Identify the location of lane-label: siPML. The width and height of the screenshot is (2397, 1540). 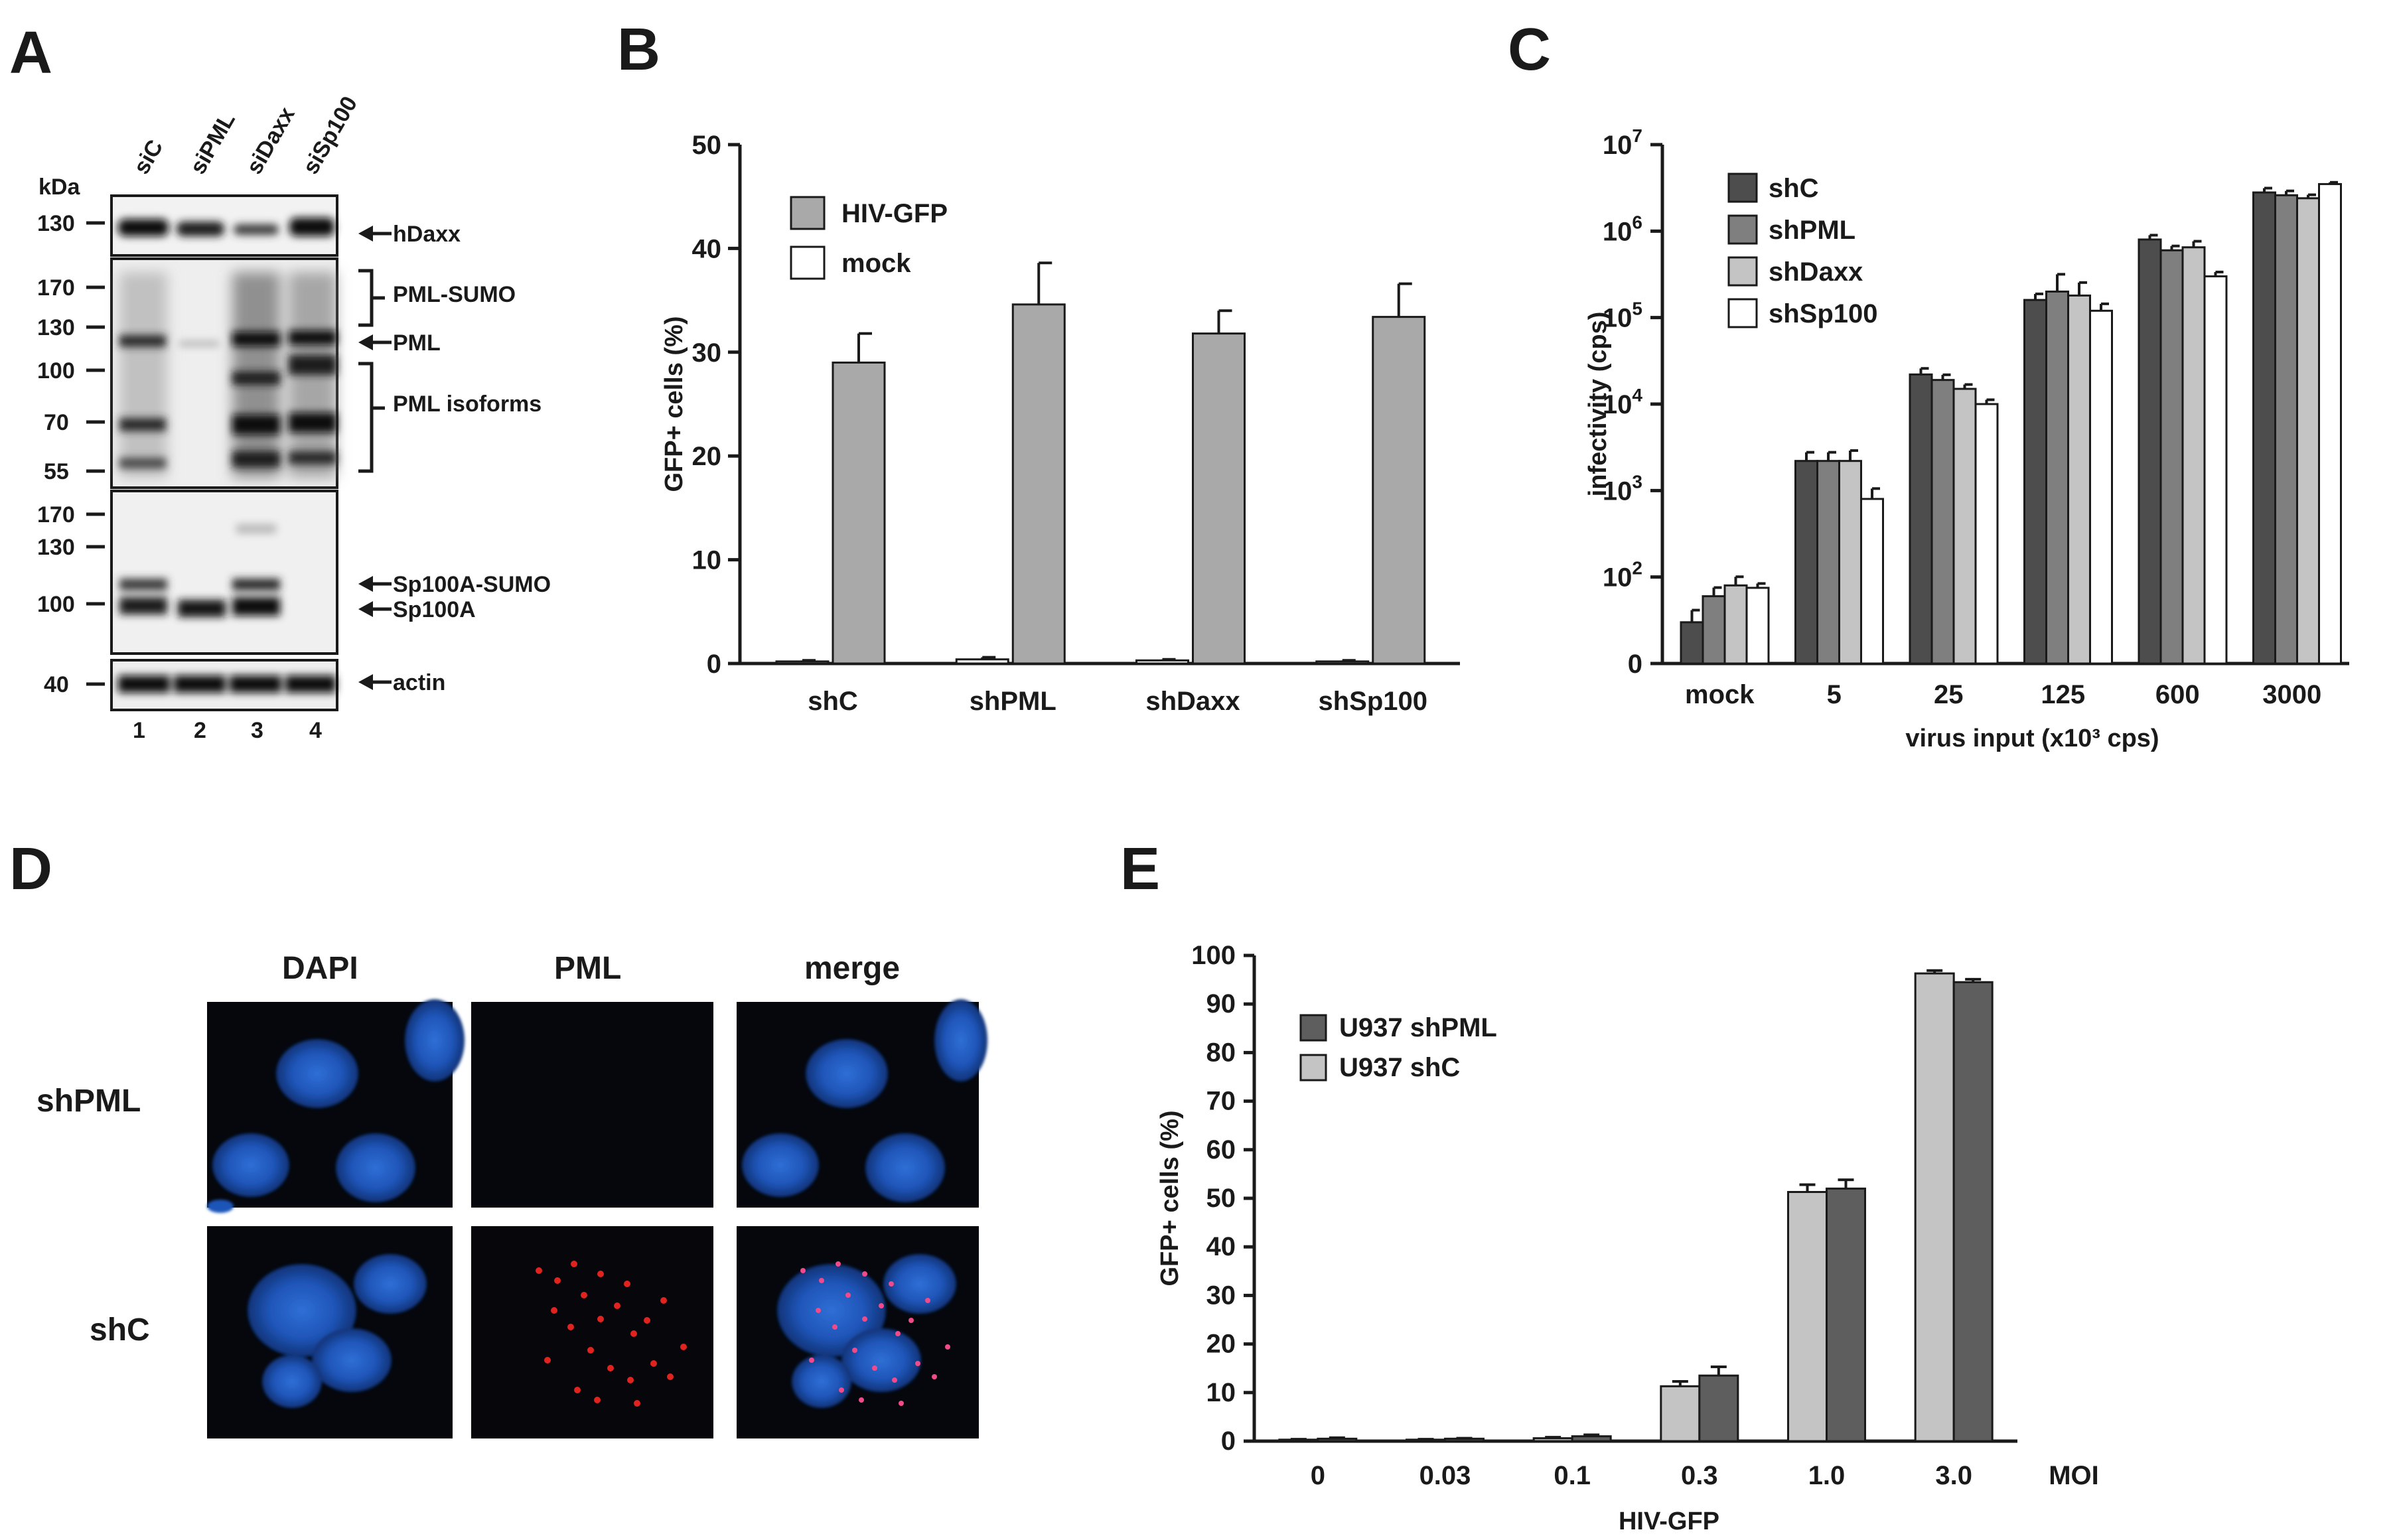
(212, 143).